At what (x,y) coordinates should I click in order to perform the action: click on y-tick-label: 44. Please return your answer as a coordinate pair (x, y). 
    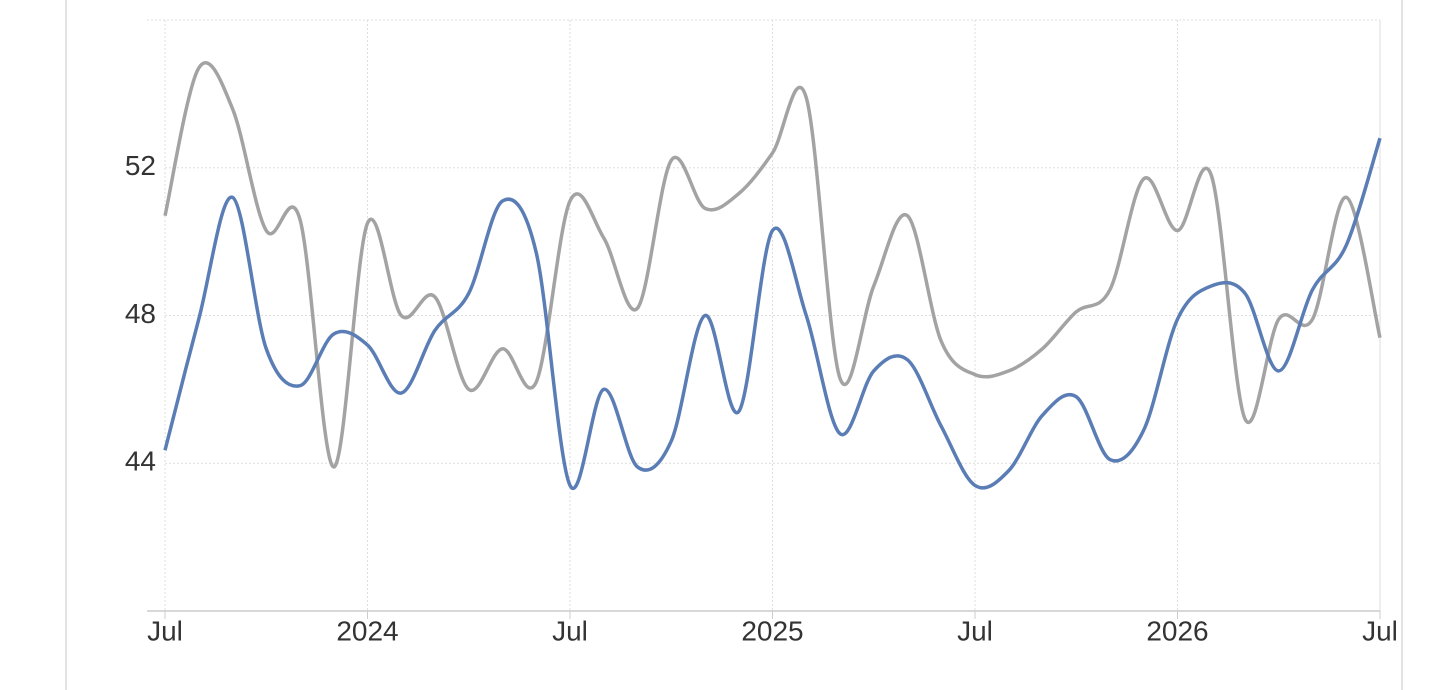
    Looking at the image, I should click on (140, 461).